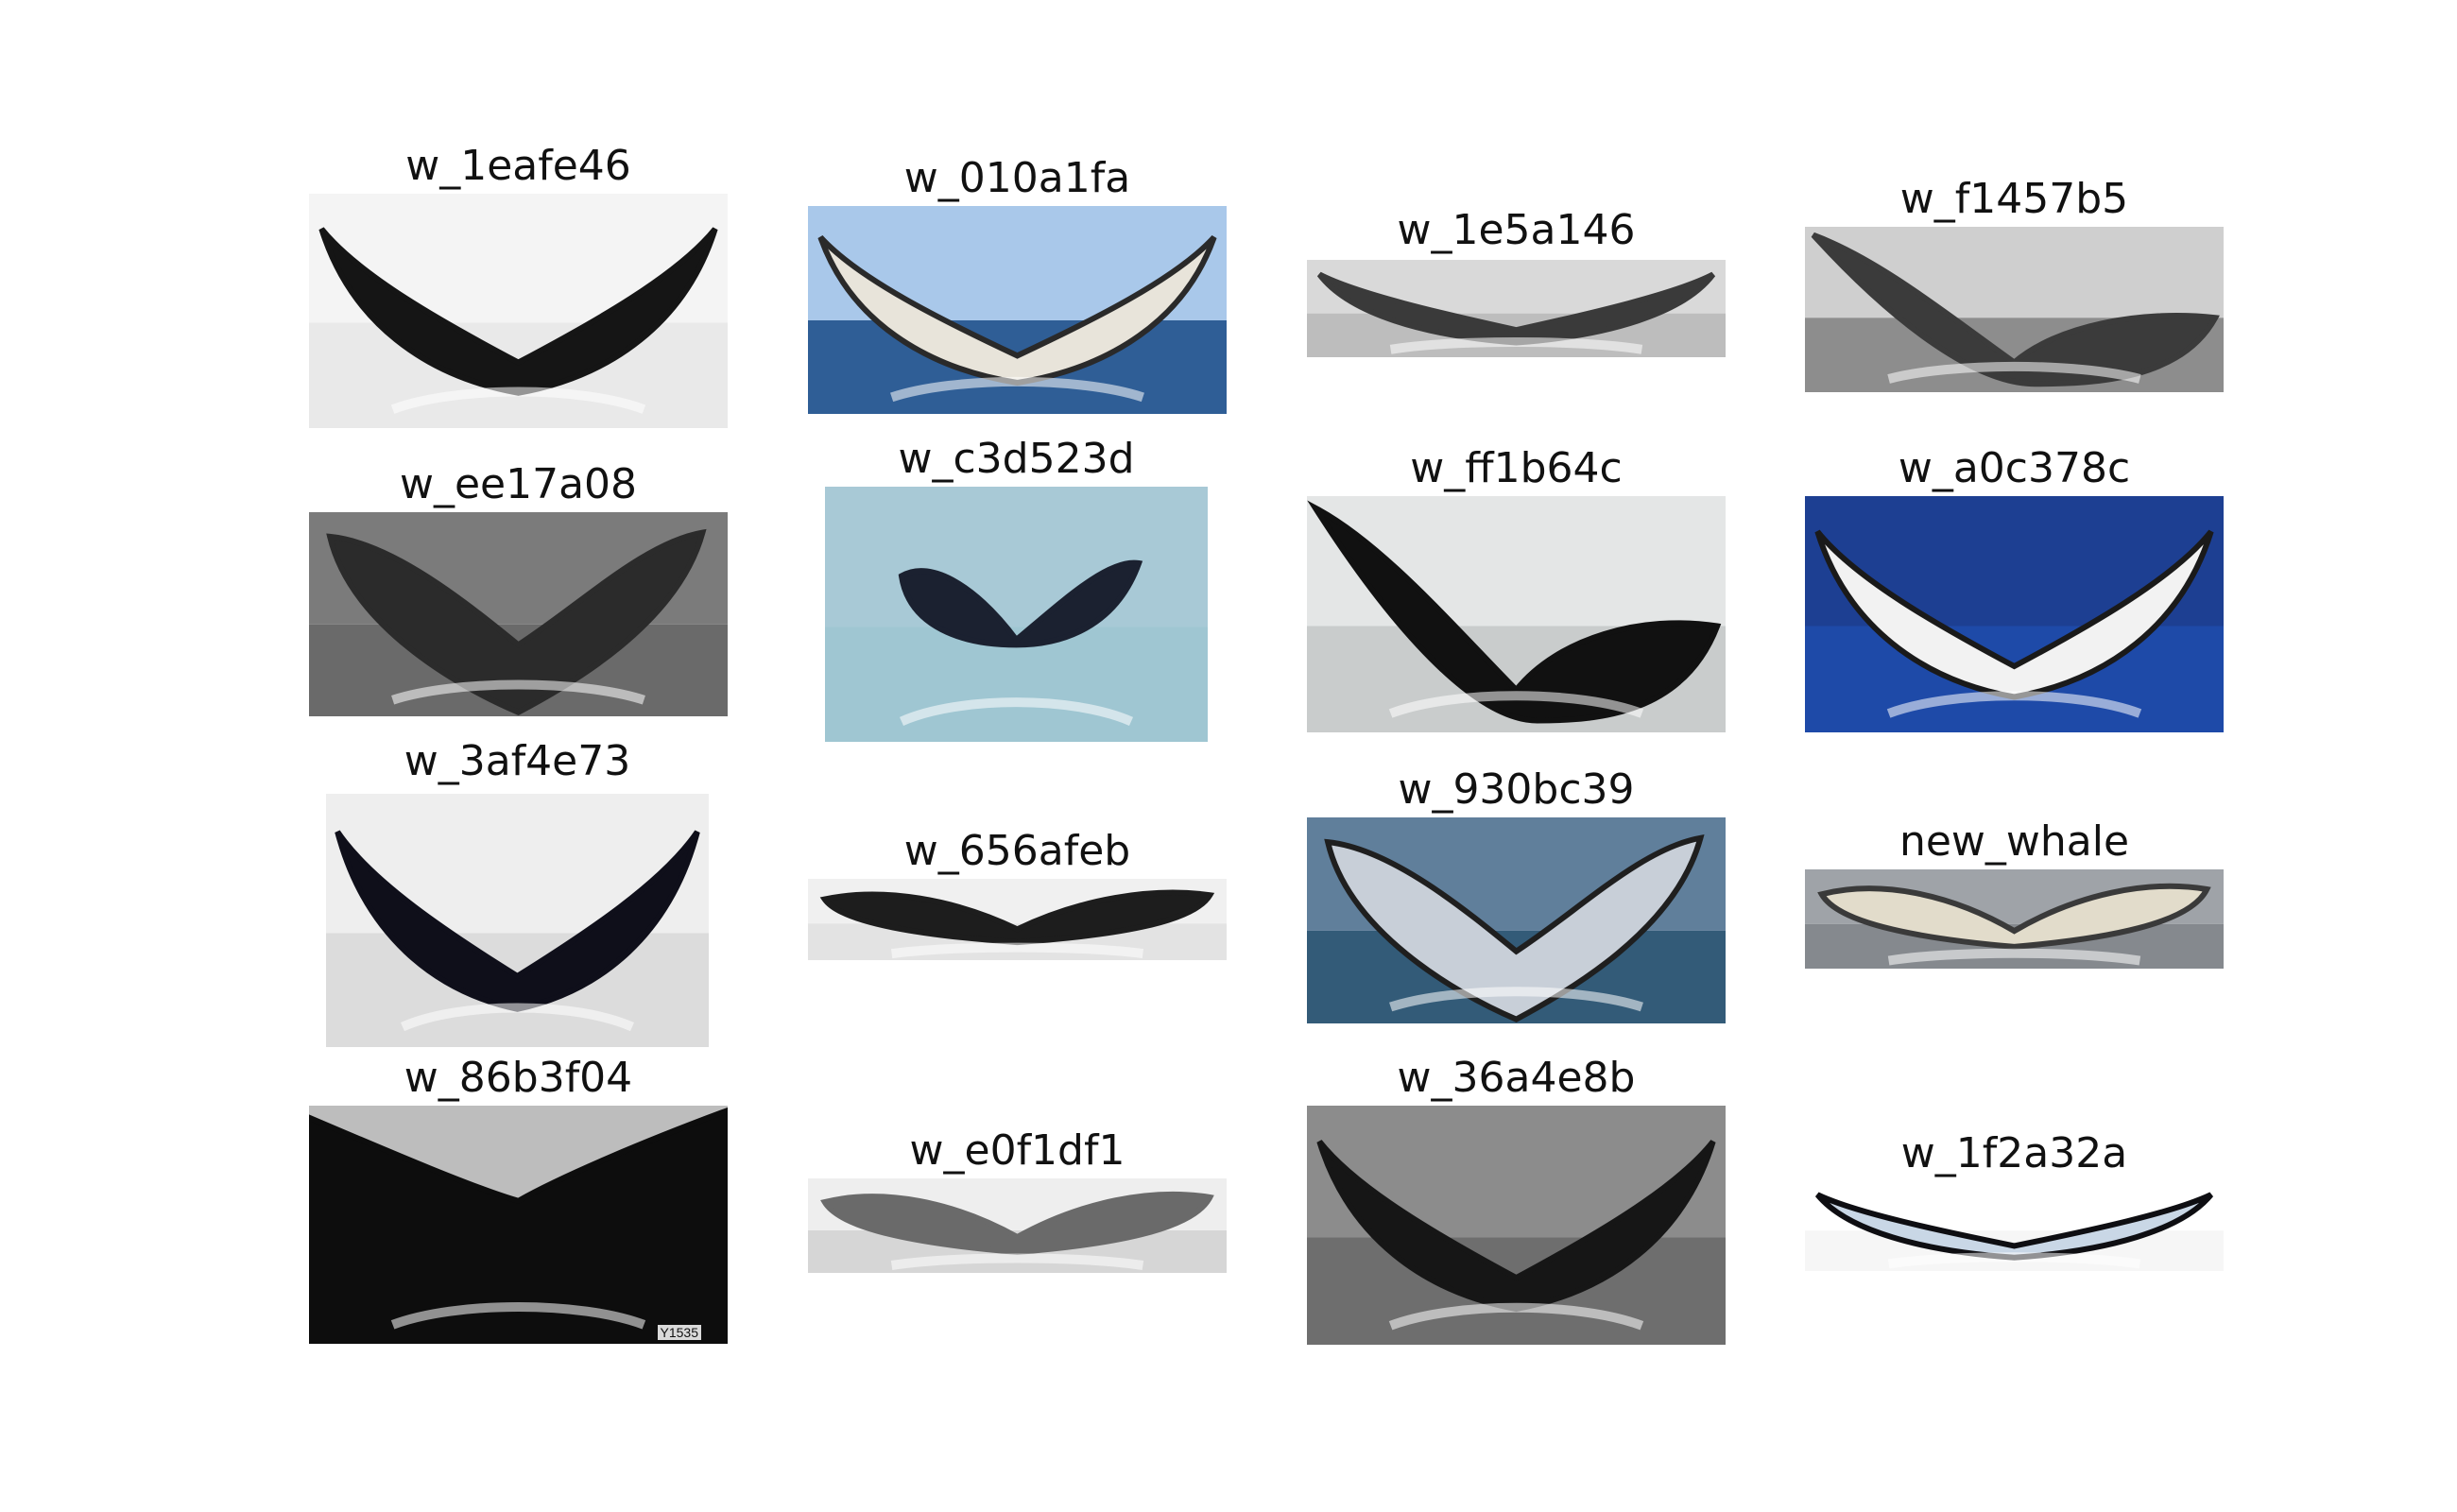 The width and height of the screenshot is (2457, 1512). I want to click on image-title: w_ee17a08, so click(518, 484).